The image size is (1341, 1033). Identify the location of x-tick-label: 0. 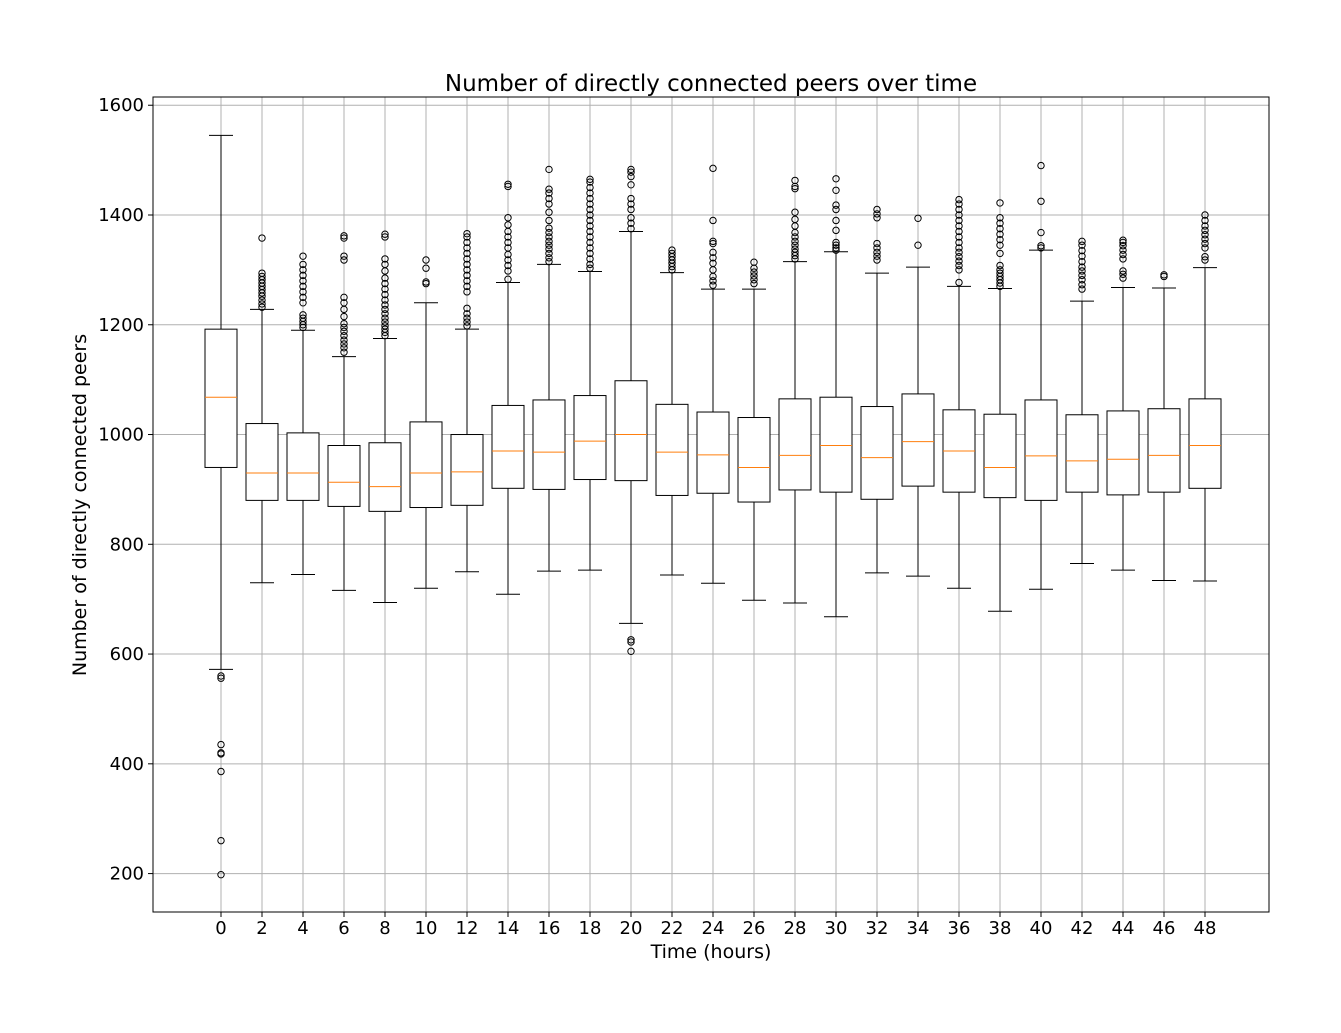
(220, 928).